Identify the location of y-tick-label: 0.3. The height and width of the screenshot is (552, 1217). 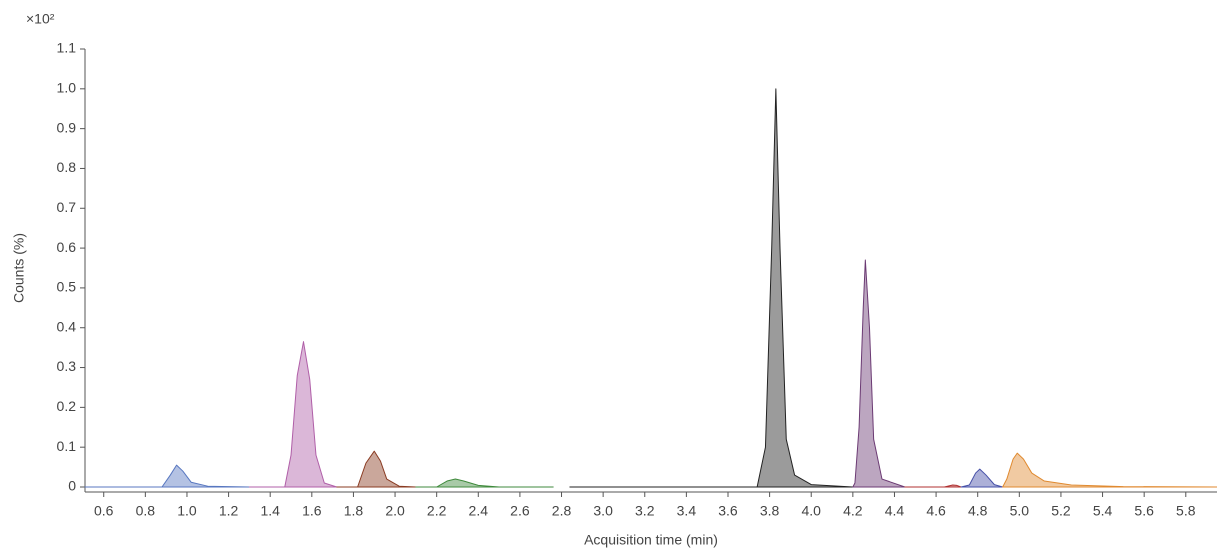
(67, 366).